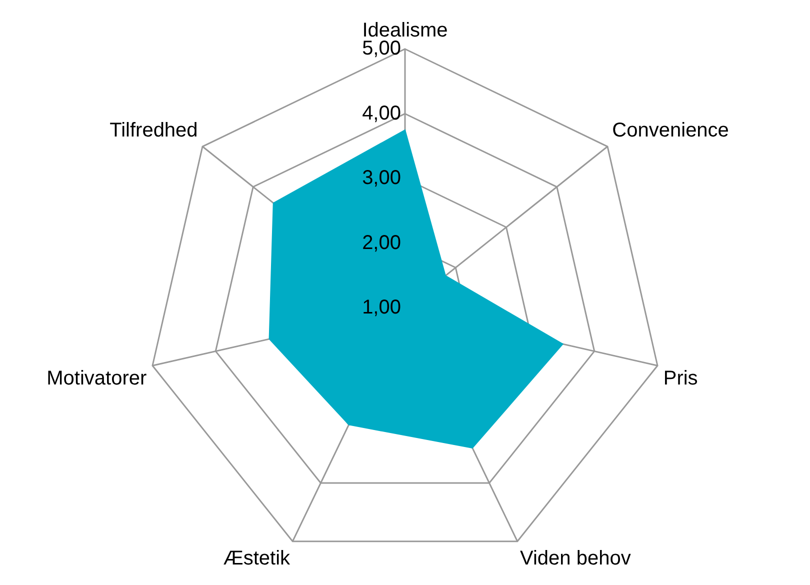 Image resolution: width=810 pixels, height=585 pixels. Describe the element at coordinates (680, 378) in the screenshot. I see `spoke-label: Pris` at that location.